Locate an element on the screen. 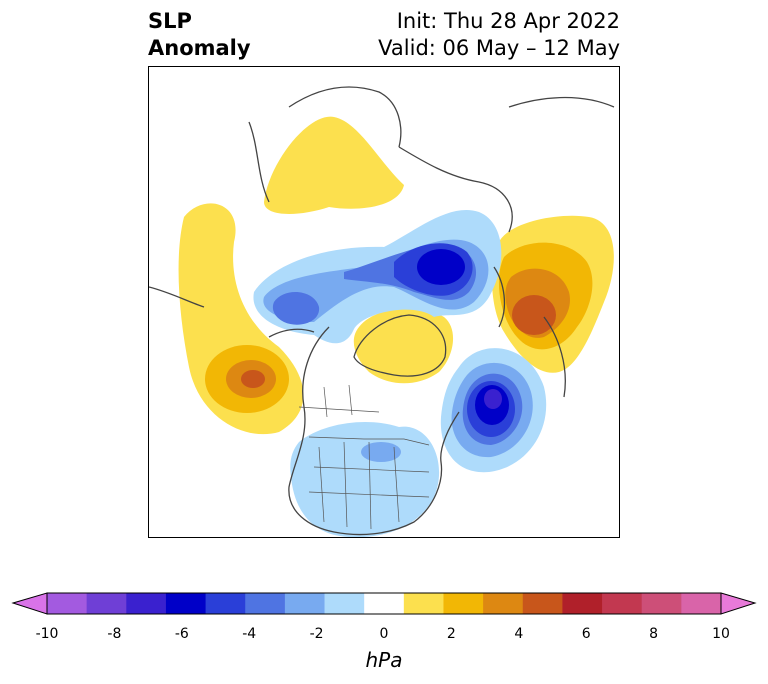 The width and height of the screenshot is (768, 684). title-line-2: Anomaly is located at coordinates (199, 48).